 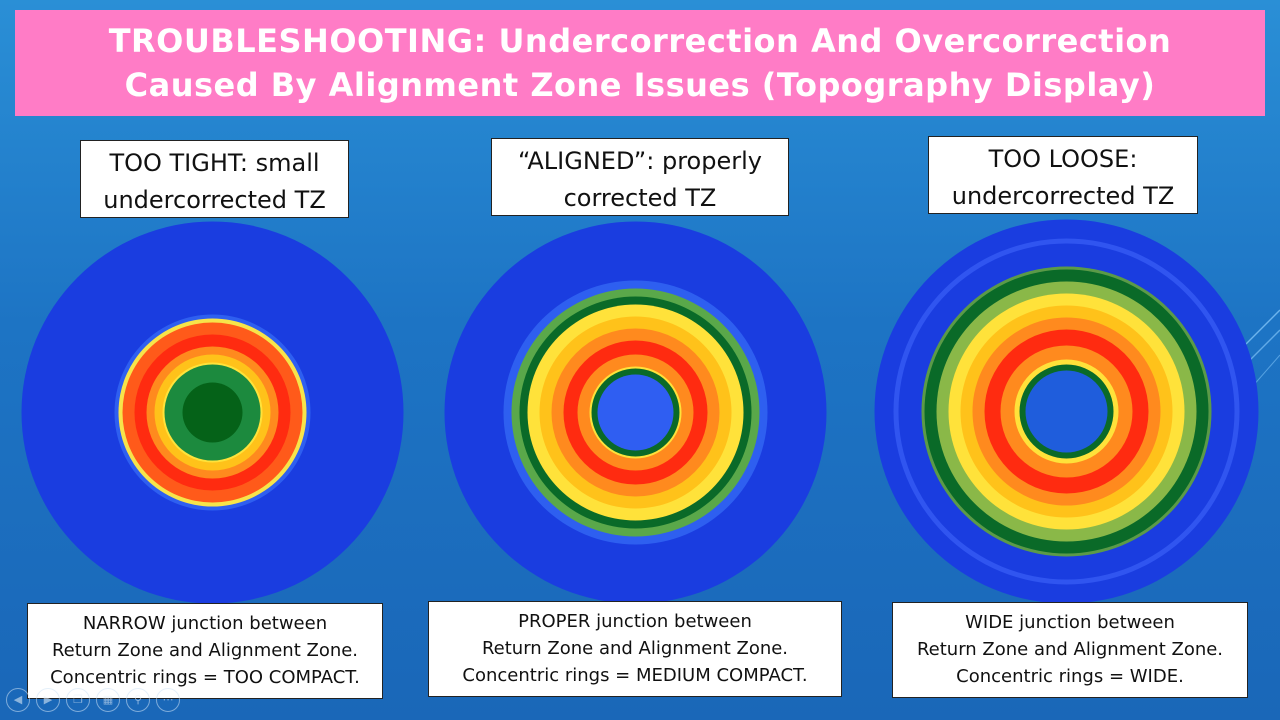 I want to click on caption-line: WIDE junction between, so click(x=1070, y=622).